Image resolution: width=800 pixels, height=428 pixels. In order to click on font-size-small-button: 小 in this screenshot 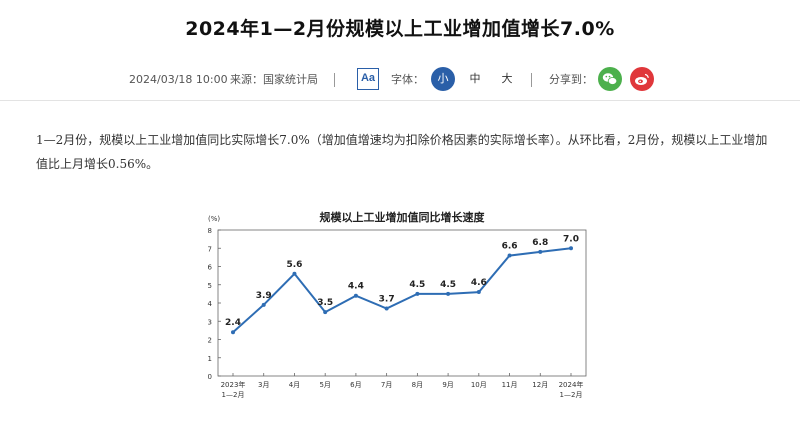, I will do `click(443, 79)`.